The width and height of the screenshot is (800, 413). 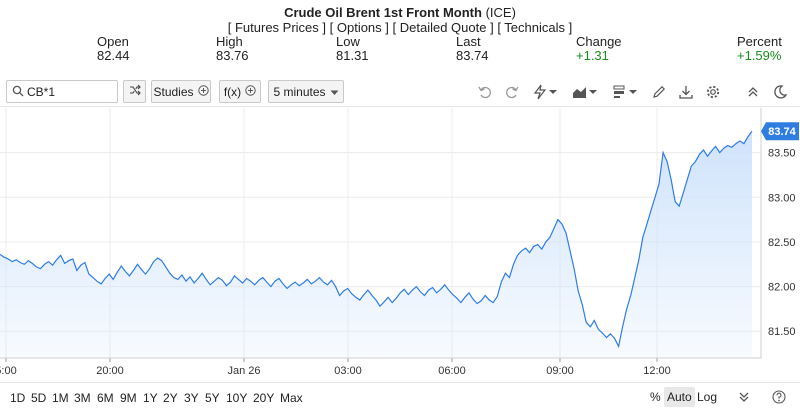 I want to click on pencil-icon, so click(x=659, y=92).